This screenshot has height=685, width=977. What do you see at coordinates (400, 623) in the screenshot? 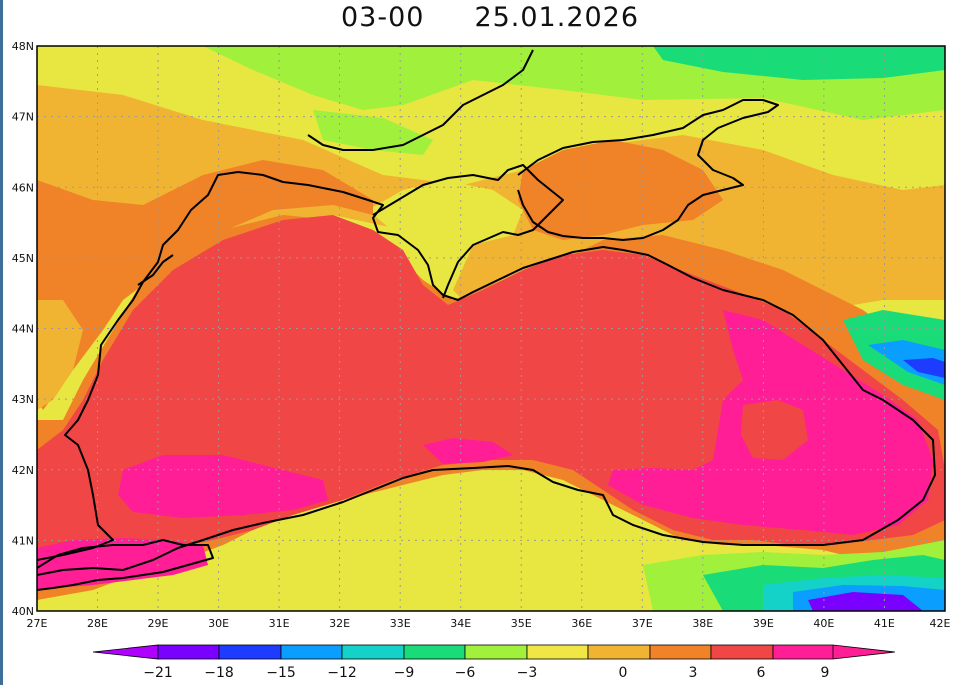
I see `lon-label: 33E` at bounding box center [400, 623].